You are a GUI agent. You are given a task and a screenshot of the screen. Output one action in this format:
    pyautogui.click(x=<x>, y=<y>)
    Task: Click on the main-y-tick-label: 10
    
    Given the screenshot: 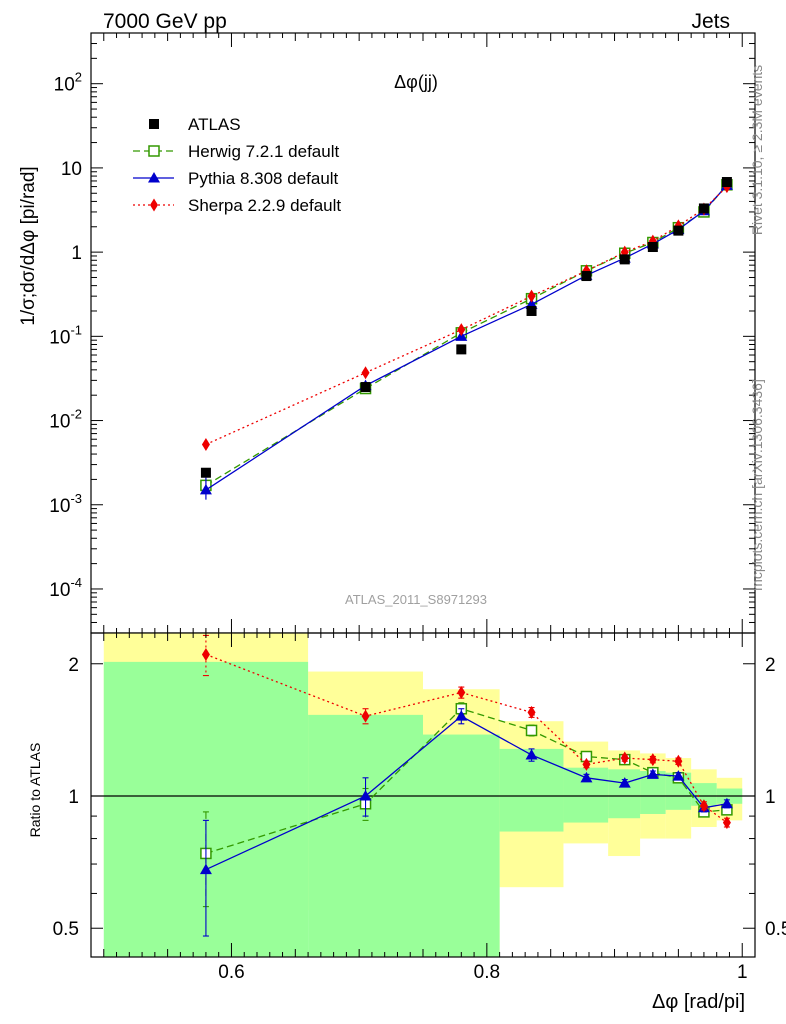 What is the action you would take?
    pyautogui.click(x=71, y=169)
    